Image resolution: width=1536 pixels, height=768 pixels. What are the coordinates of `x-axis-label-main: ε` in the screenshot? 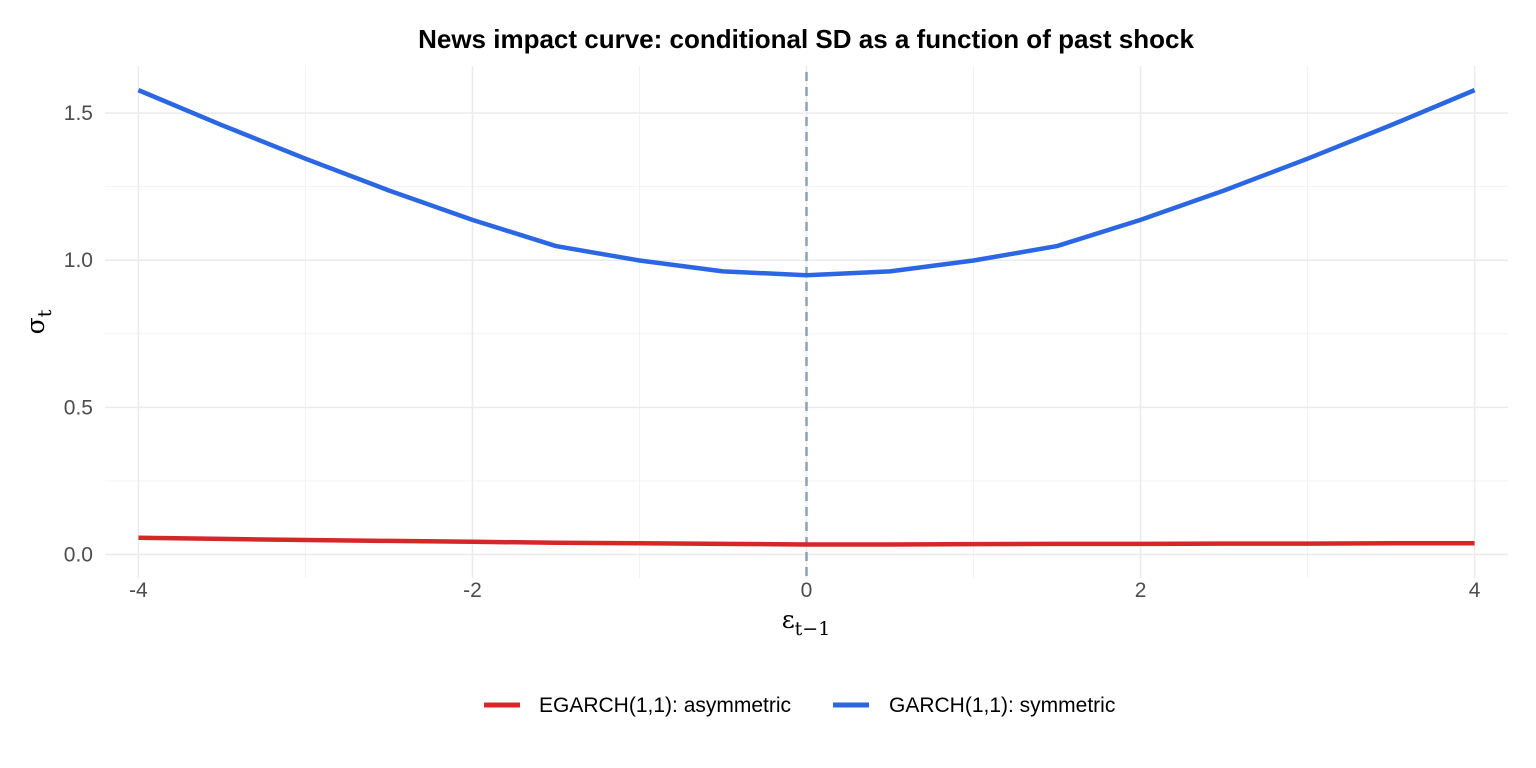 It's located at (788, 619).